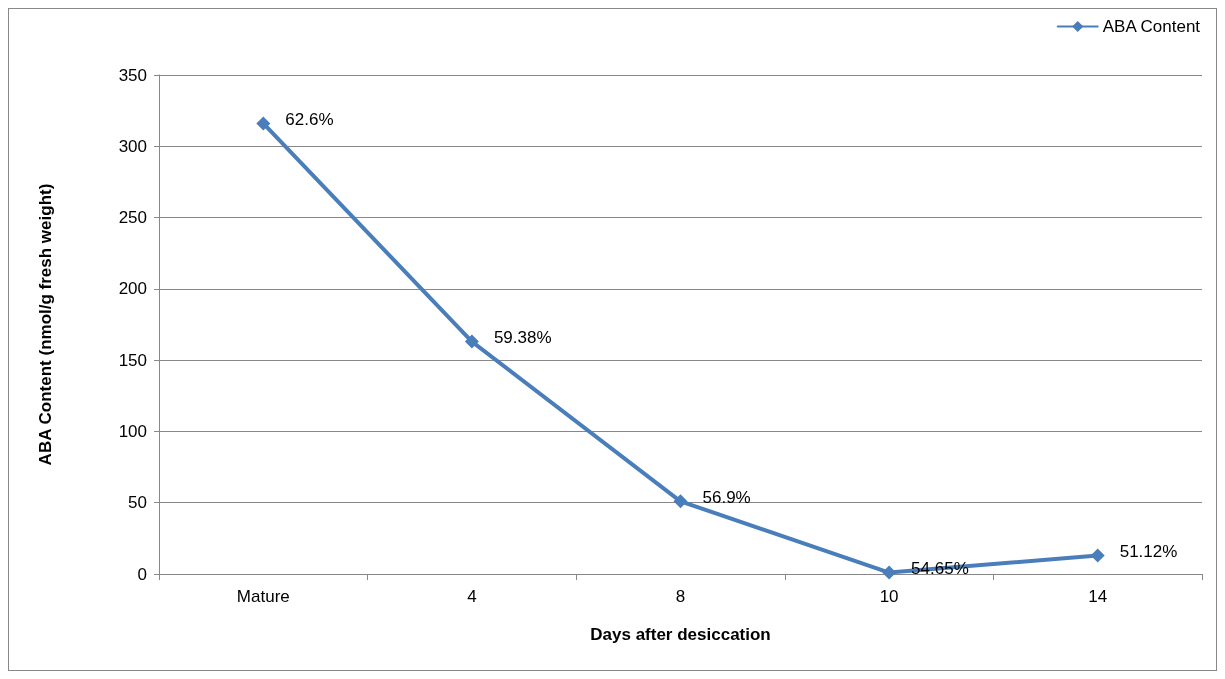  What do you see at coordinates (309, 119) in the screenshot?
I see `annotation: 62.6%` at bounding box center [309, 119].